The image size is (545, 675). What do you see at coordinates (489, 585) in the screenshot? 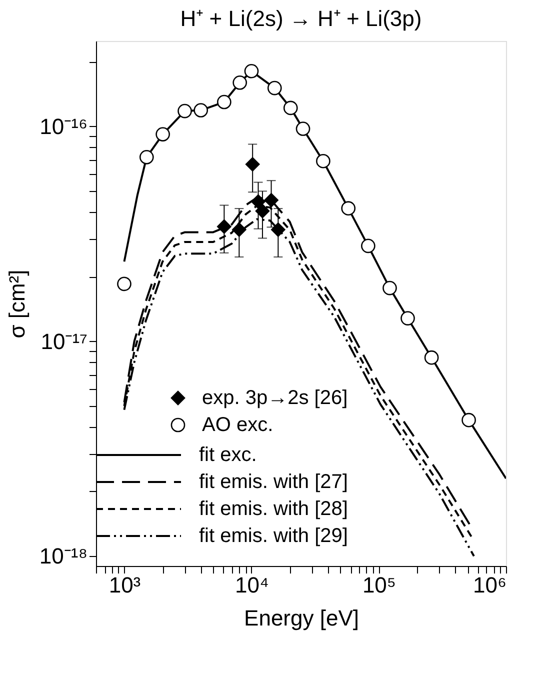
I see `x-tick-label: 10⁶` at bounding box center [489, 585].